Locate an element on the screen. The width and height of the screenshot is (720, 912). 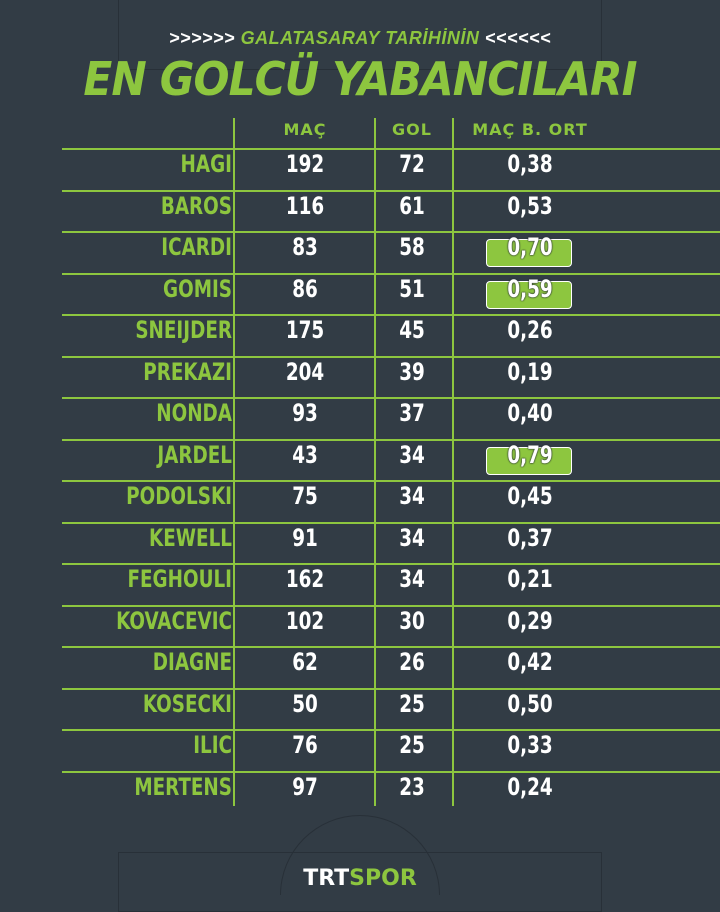
gol-value: 39 is located at coordinates (412, 371).